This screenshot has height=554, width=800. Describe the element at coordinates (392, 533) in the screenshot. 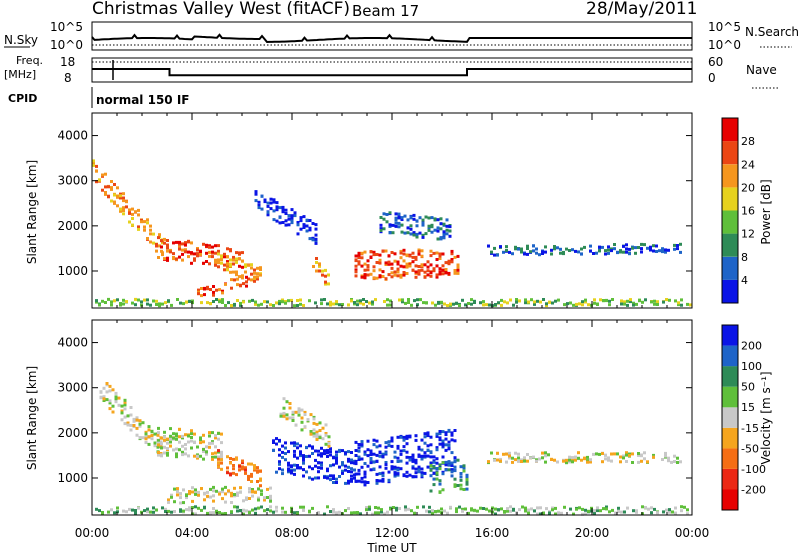

I see `time-tick-label: 12:00` at that location.